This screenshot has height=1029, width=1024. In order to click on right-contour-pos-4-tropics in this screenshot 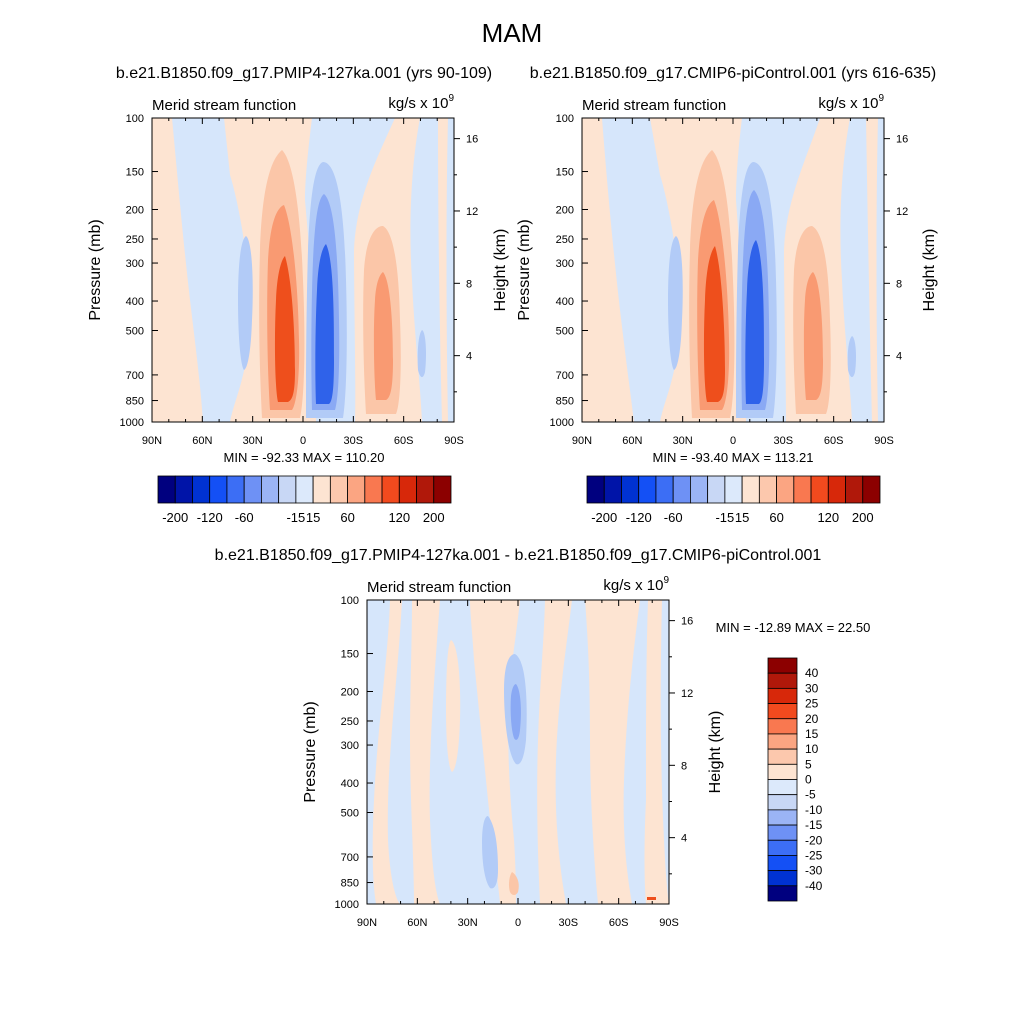, I will do `click(714, 324)`.